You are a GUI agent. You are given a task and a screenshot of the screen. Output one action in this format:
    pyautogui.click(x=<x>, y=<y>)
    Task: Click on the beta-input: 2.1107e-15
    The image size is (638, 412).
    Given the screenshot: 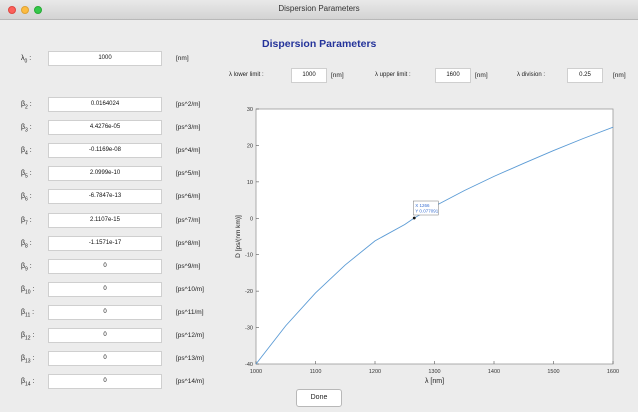 What is the action you would take?
    pyautogui.click(x=105, y=220)
    